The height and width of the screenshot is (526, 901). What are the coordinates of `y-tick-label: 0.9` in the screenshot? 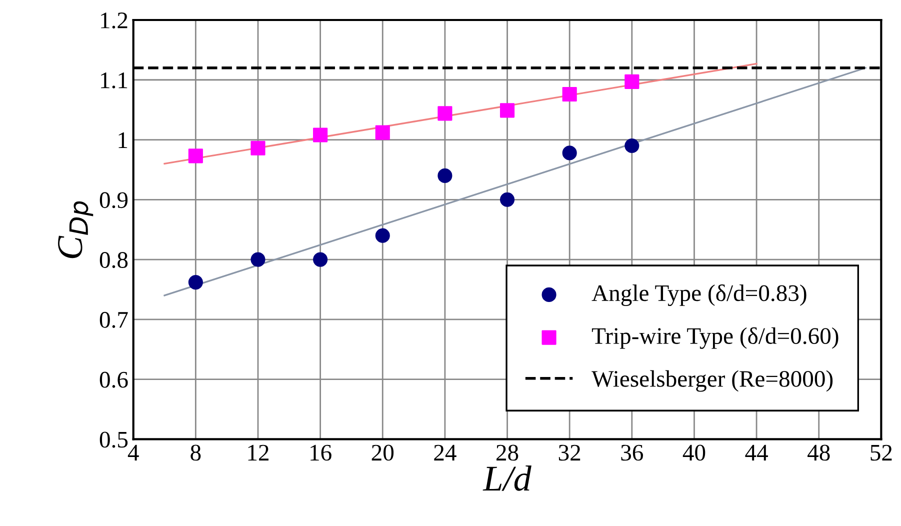 It's located at (114, 200).